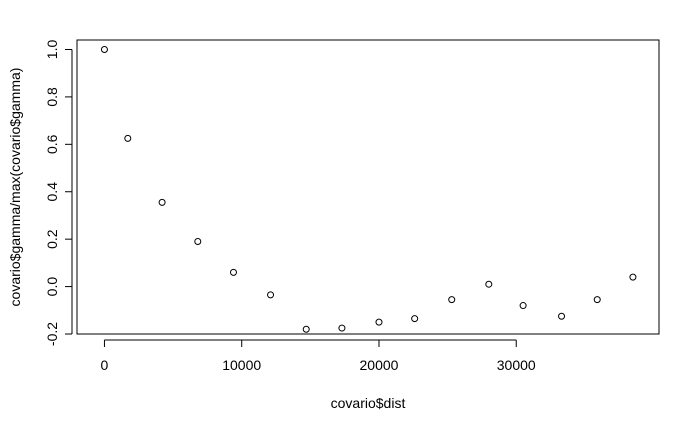 The image size is (700, 432). What do you see at coordinates (318, 356) in the screenshot?
I see `x-axis: 0 10000 20000 30000` at bounding box center [318, 356].